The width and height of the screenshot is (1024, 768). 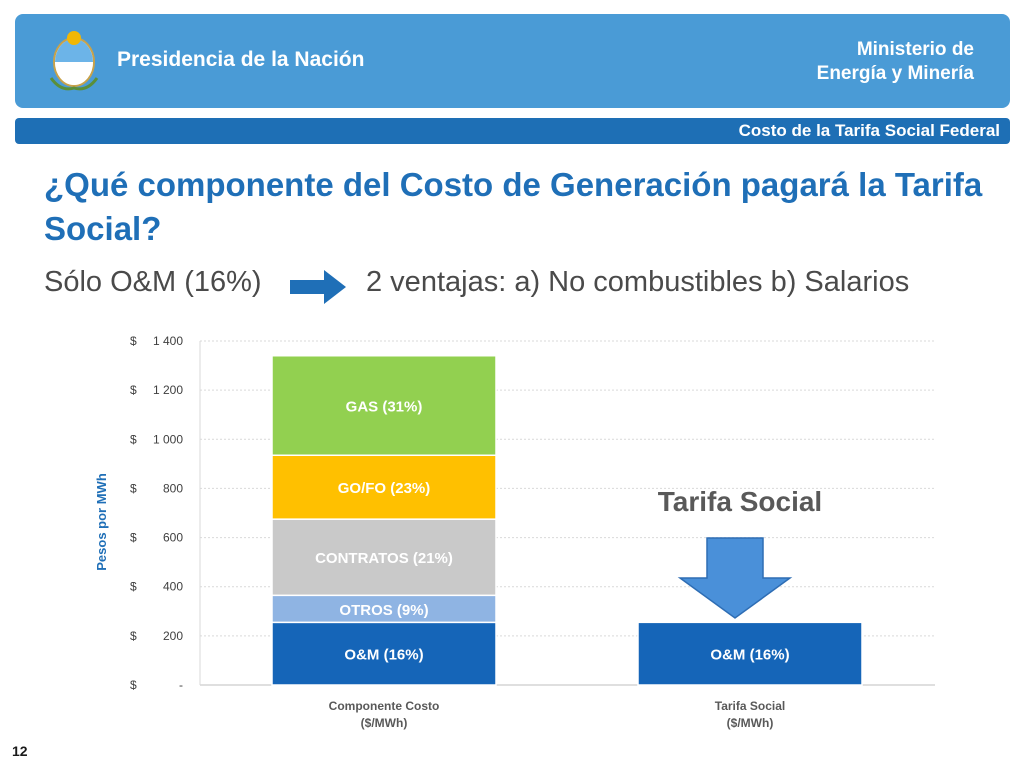 What do you see at coordinates (173, 488) in the screenshot?
I see `y-tick-label: 800` at bounding box center [173, 488].